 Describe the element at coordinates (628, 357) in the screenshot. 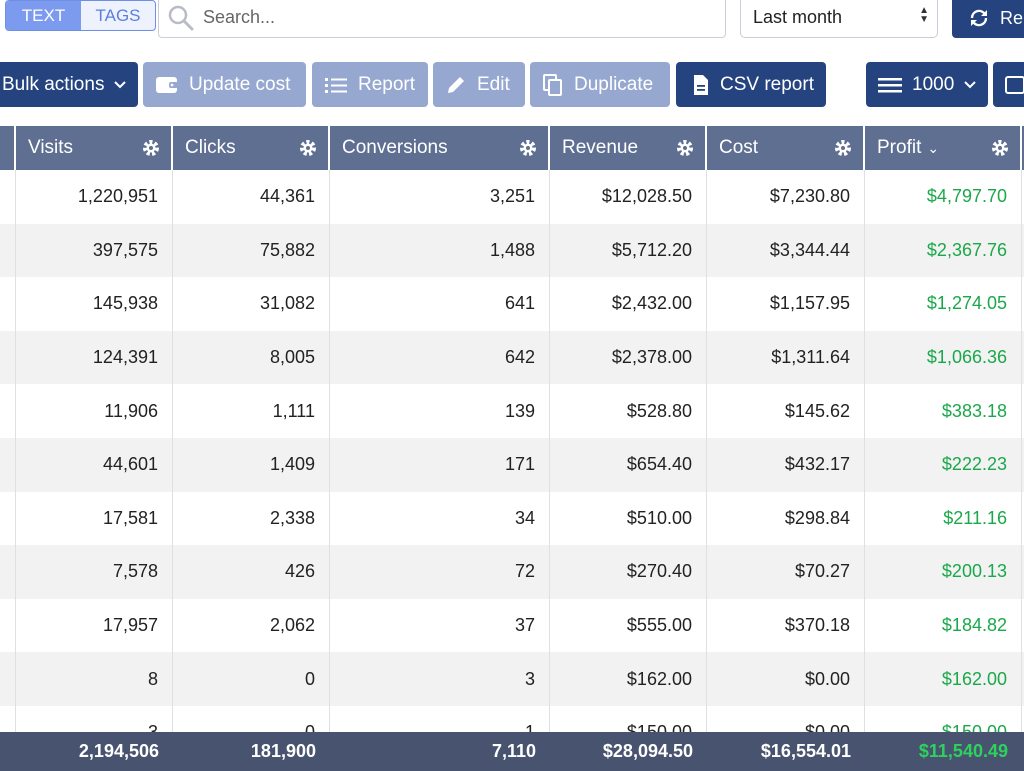

I see `cell-revenue: $2,378.00` at that location.